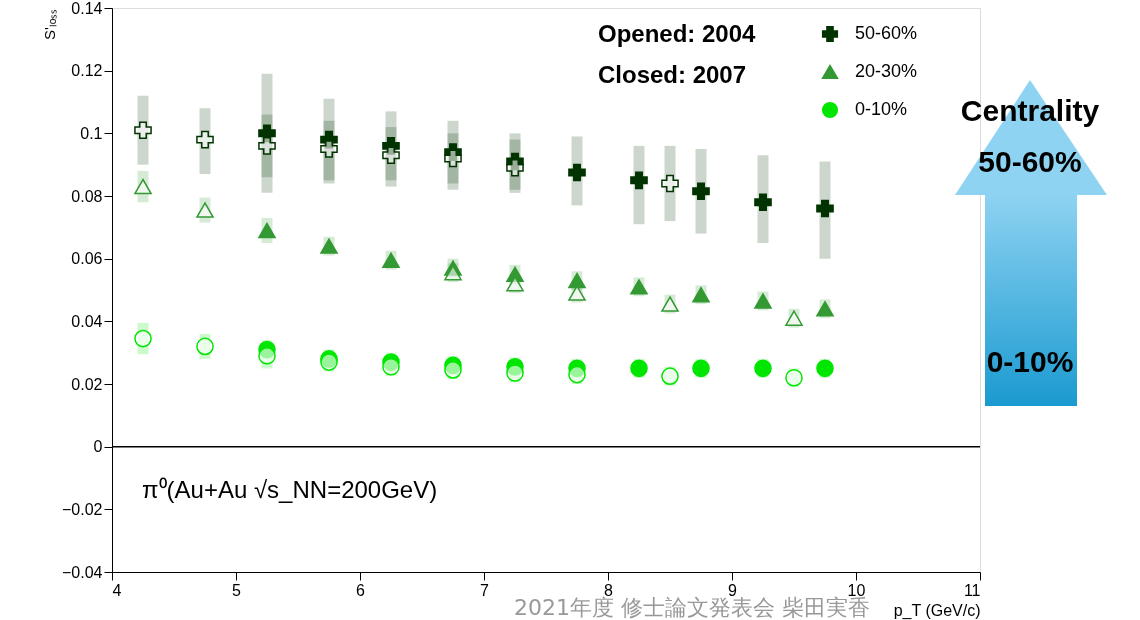 Image resolution: width=1140 pixels, height=620 pixels. I want to click on annotation: π⁰(Au+Au √s_NN=200GeV), so click(290, 489).